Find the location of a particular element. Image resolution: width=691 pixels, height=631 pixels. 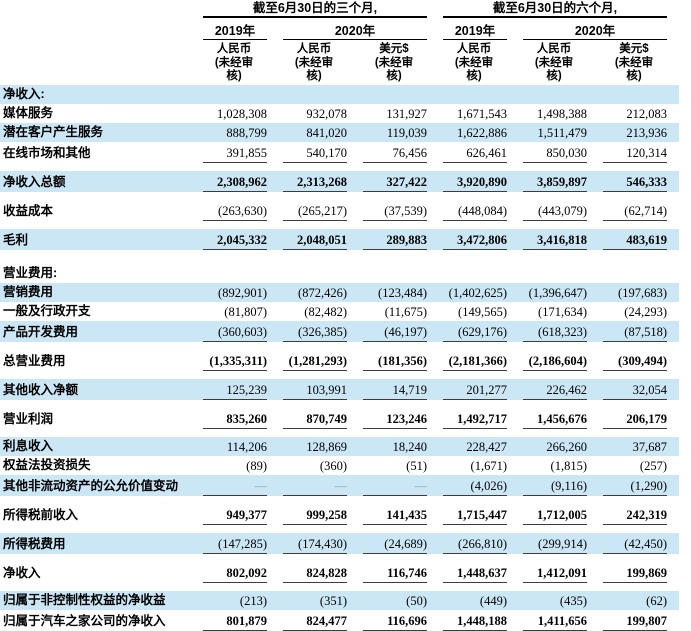

cell-value: 824,477 is located at coordinates (315, 622).